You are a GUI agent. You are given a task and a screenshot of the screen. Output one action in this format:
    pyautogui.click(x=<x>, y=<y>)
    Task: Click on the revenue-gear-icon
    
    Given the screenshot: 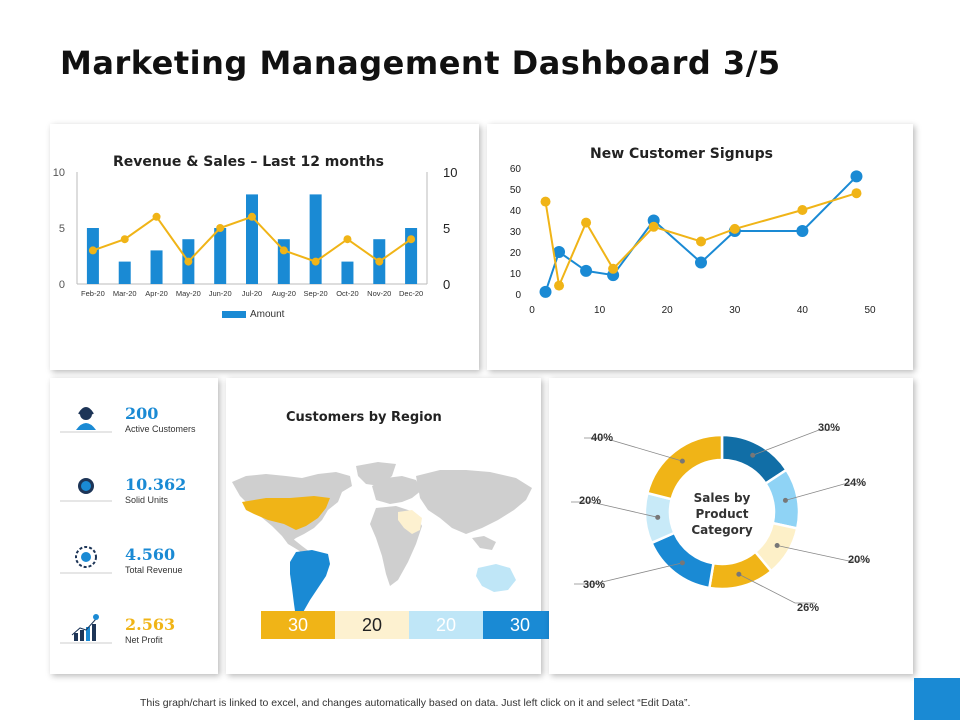 What is the action you would take?
    pyautogui.click(x=86, y=563)
    